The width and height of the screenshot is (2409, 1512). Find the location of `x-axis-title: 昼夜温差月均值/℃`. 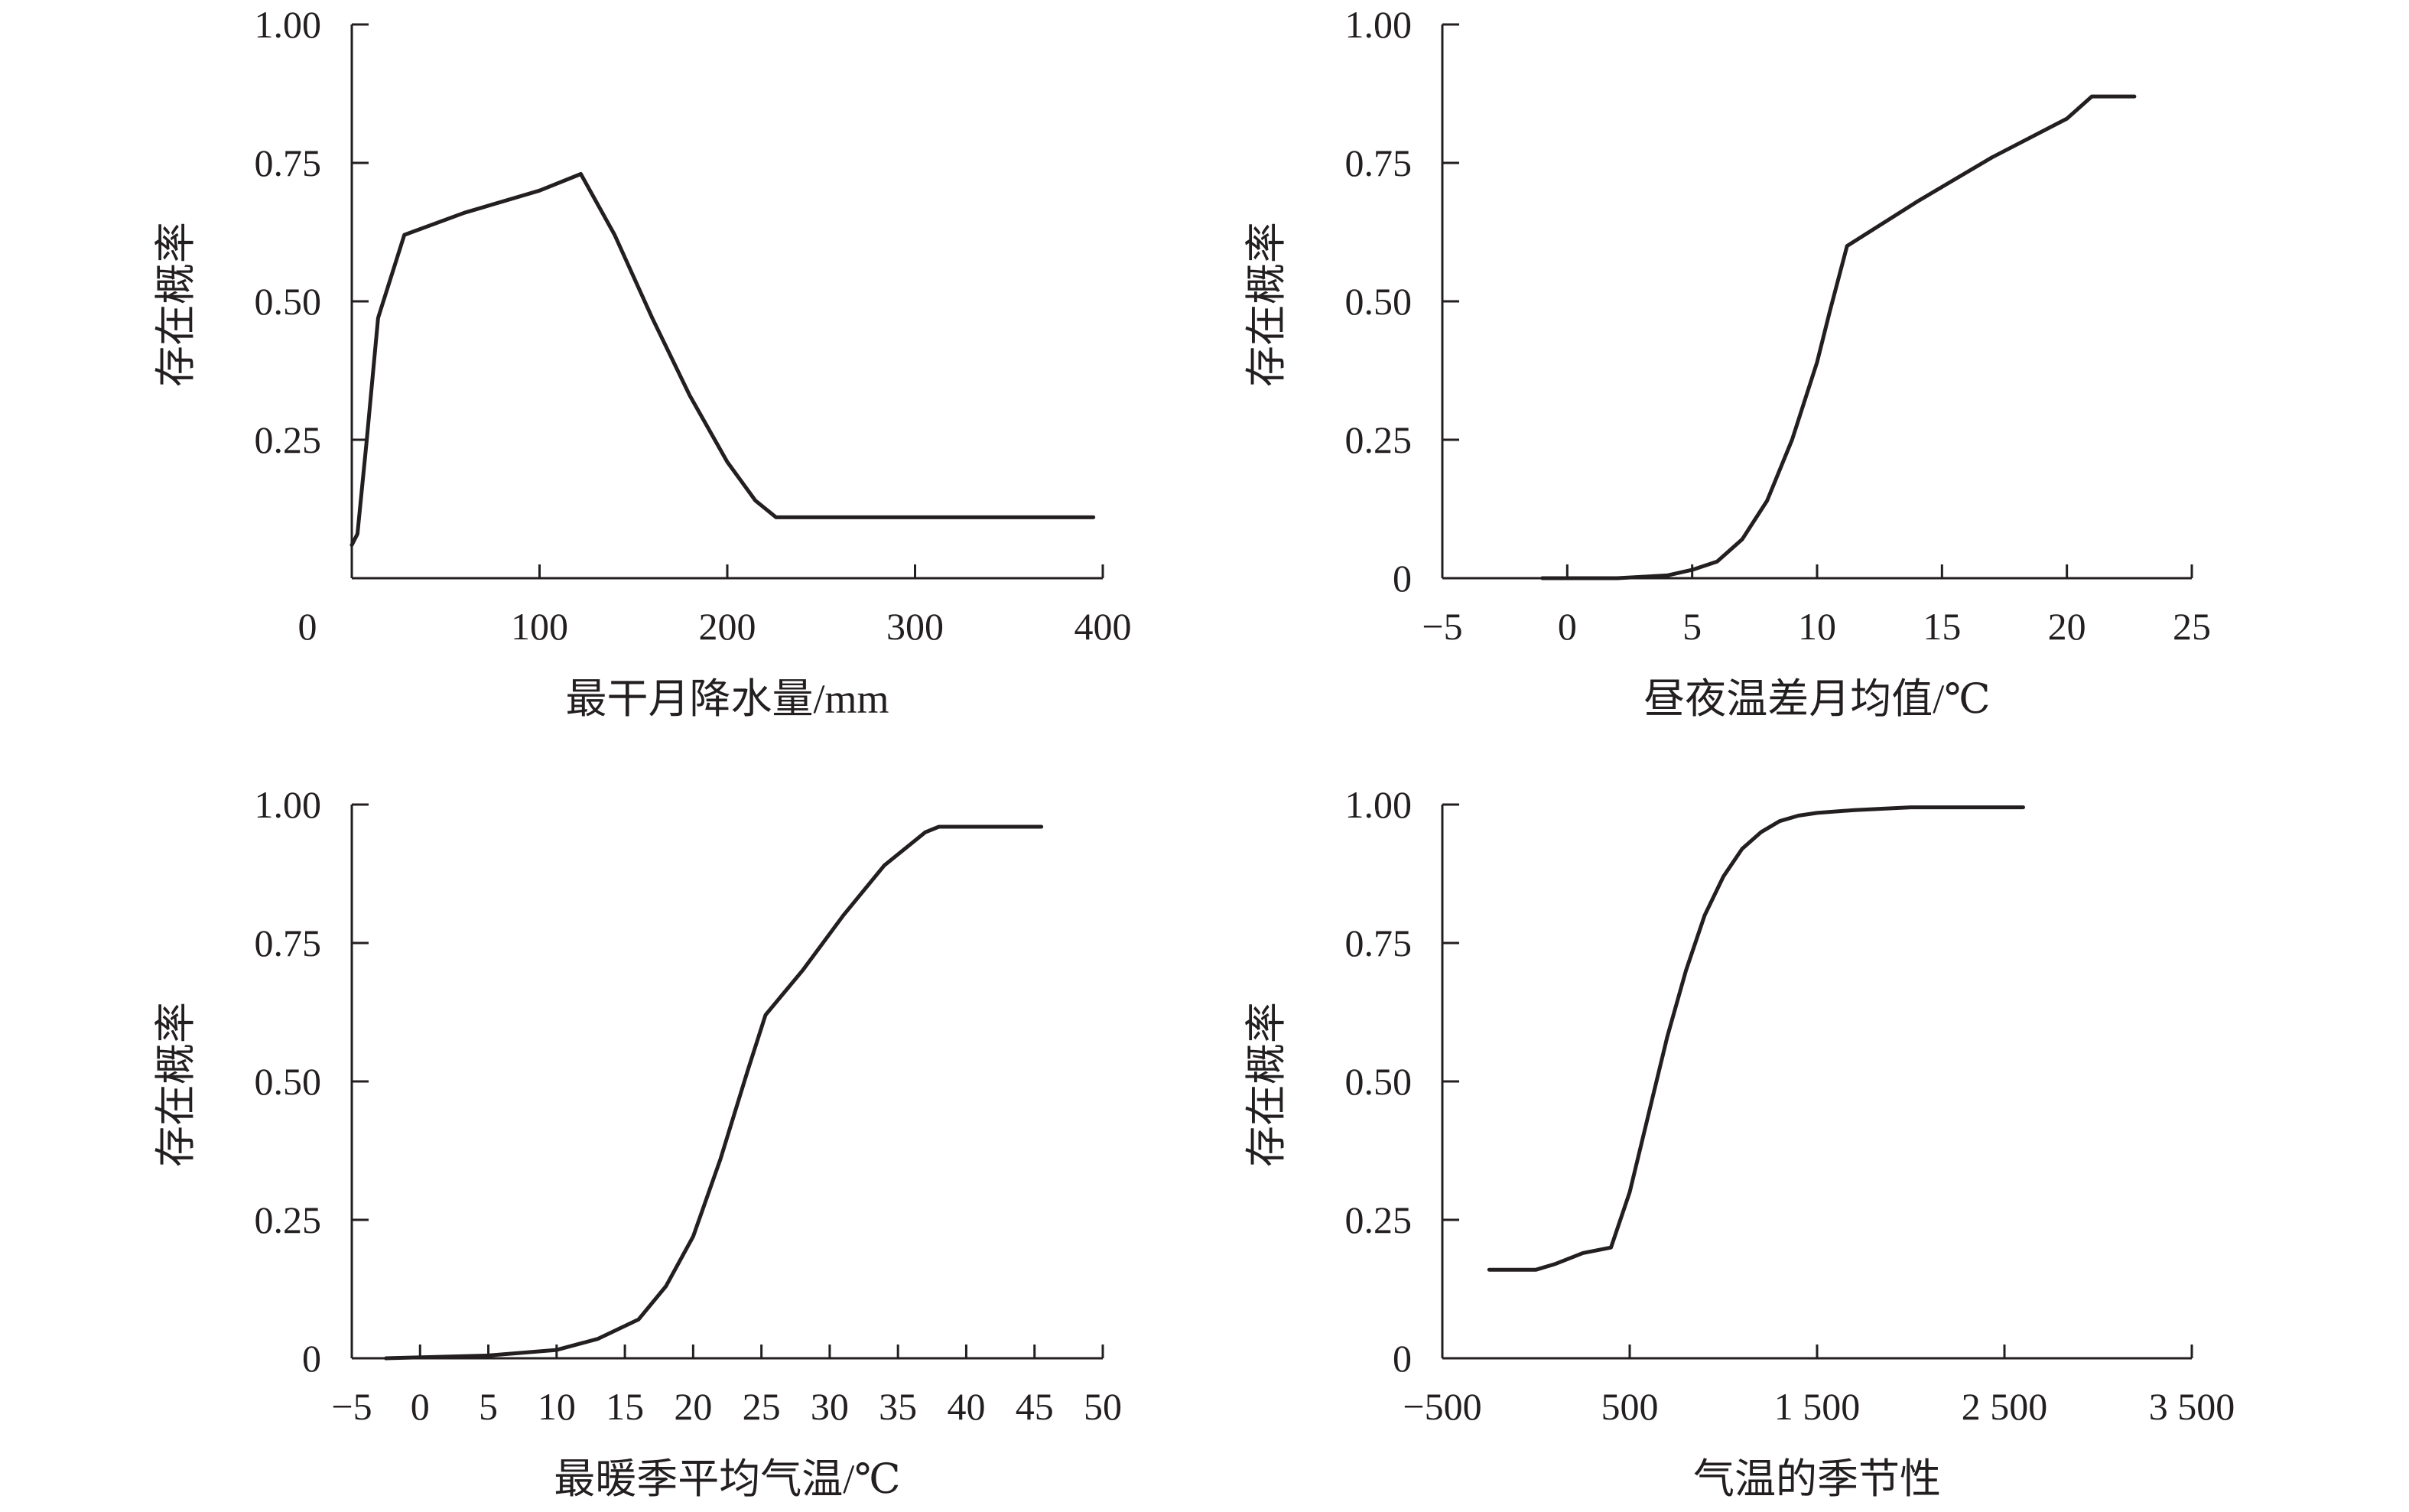

x-axis-title: 昼夜温差月均值/℃ is located at coordinates (1816, 699).